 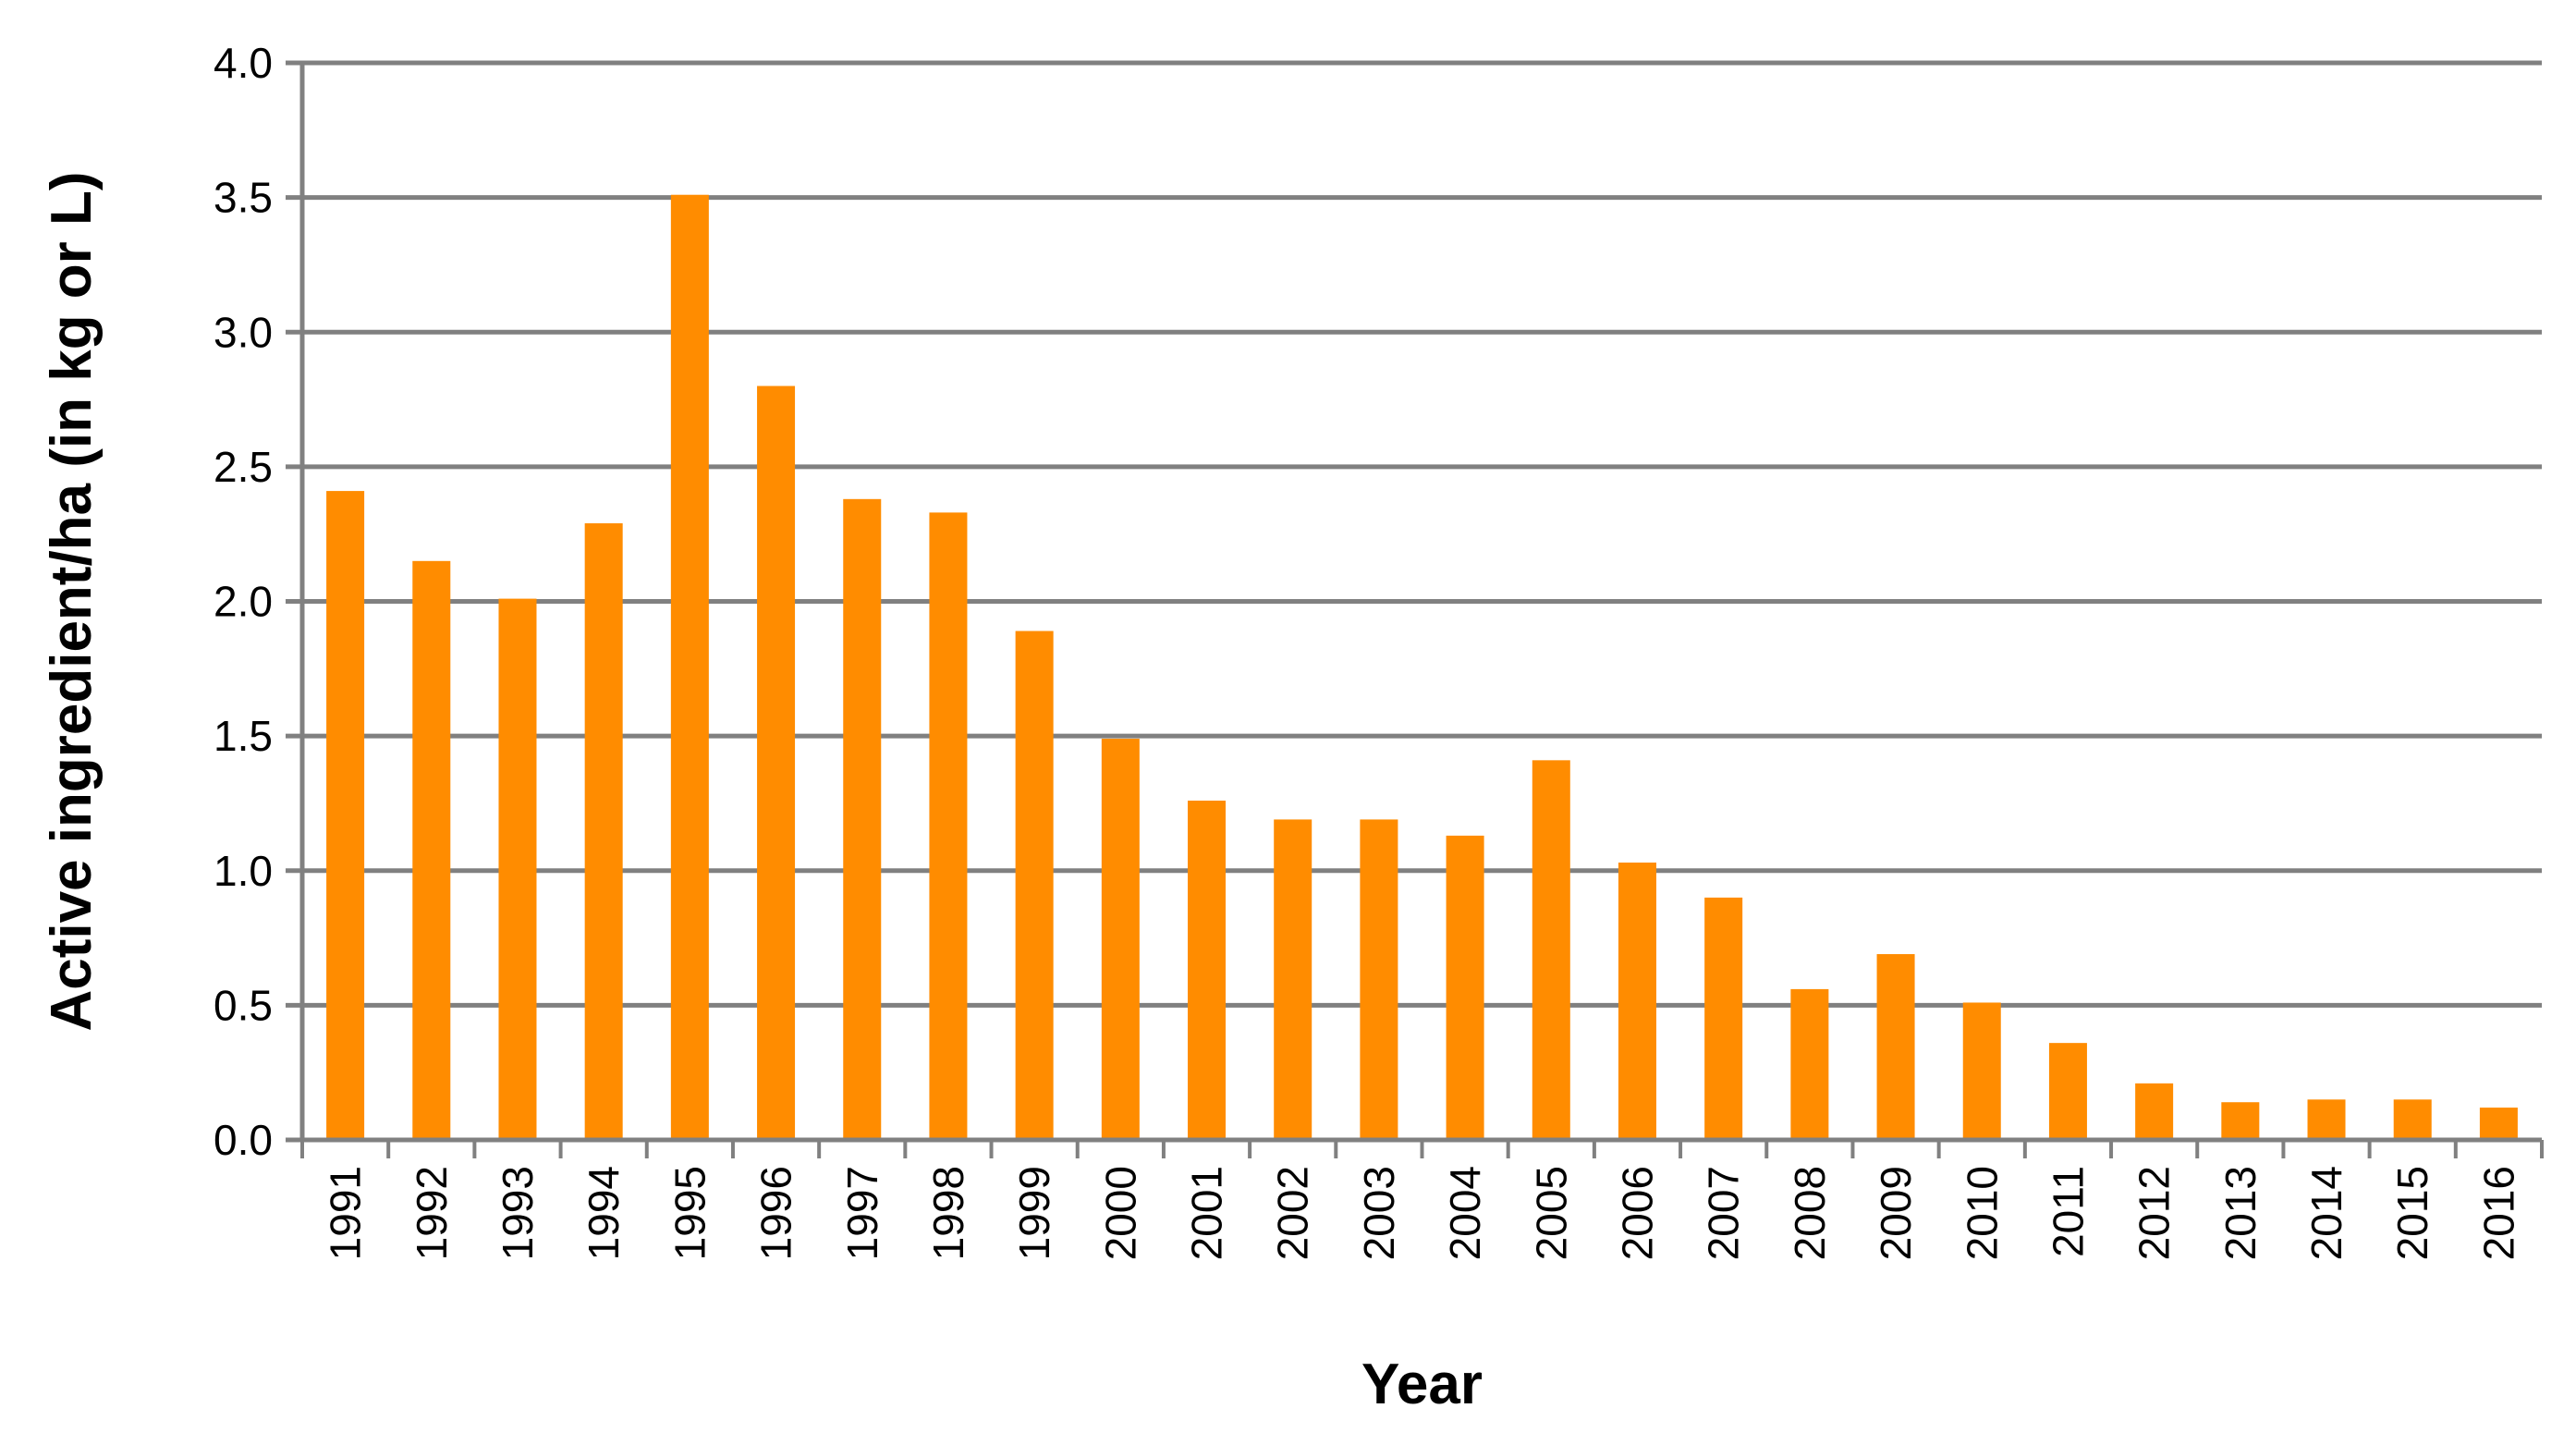 I want to click on bar-2007, so click(x=1723, y=1018).